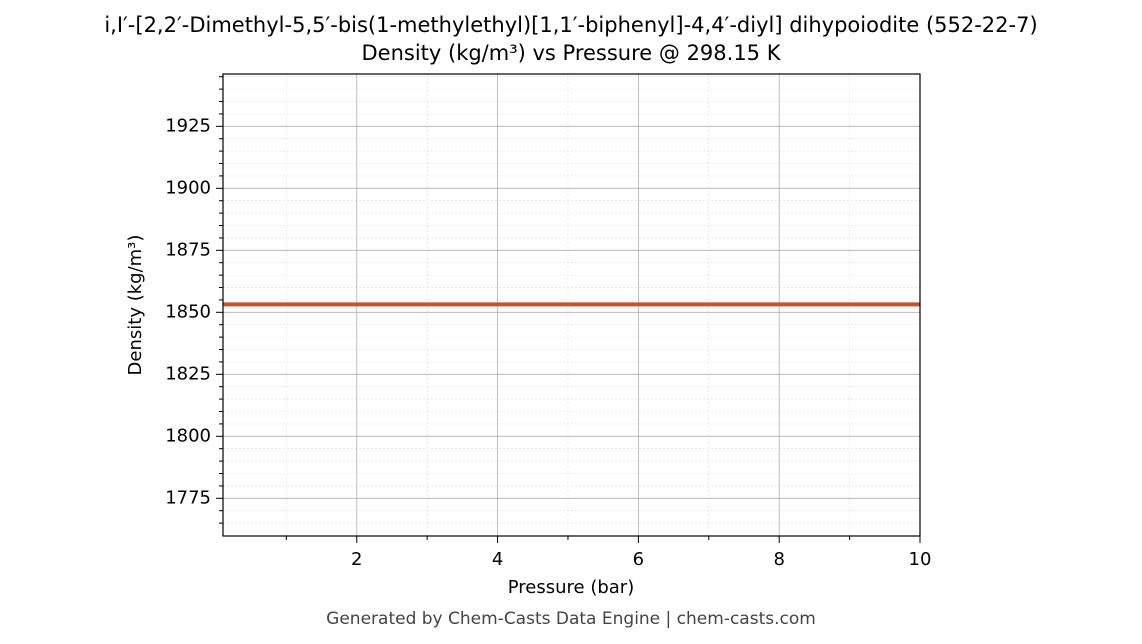  Describe the element at coordinates (188, 125) in the screenshot. I see `y-tick-label: 1925` at that location.